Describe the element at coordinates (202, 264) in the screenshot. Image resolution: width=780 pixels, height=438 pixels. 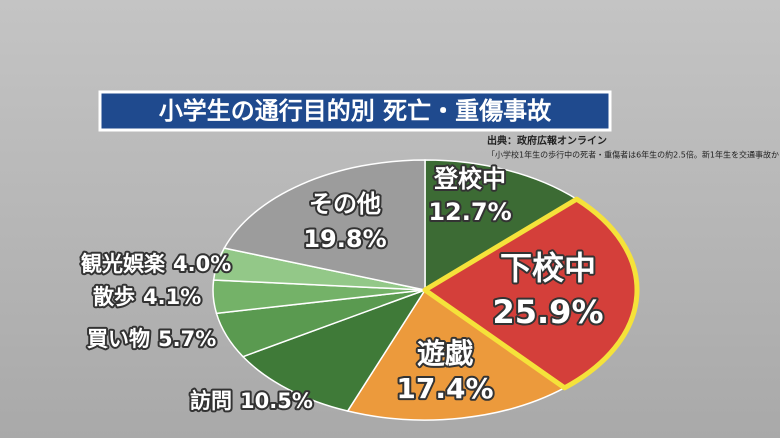
I see `value-label: 4.0%` at that location.